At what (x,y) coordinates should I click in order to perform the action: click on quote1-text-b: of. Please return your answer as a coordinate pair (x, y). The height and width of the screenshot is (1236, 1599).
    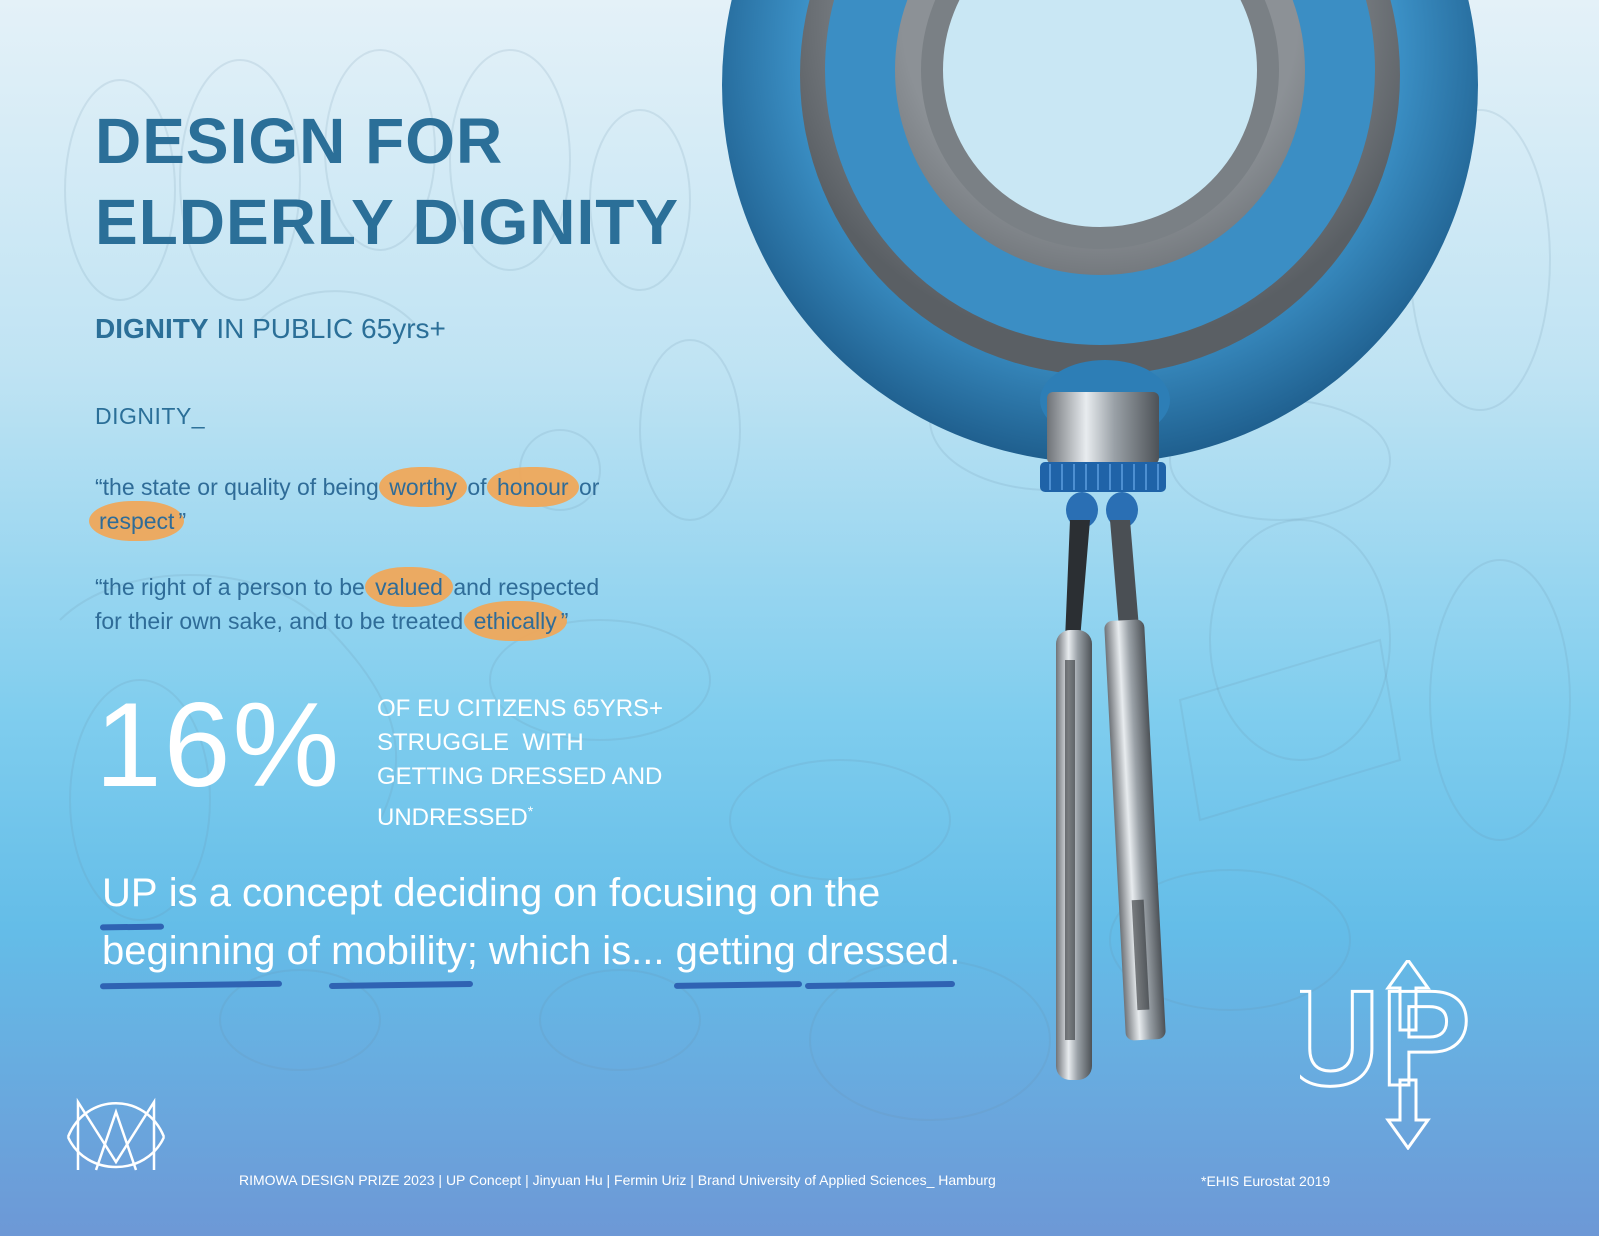
    Looking at the image, I should click on (476, 487).